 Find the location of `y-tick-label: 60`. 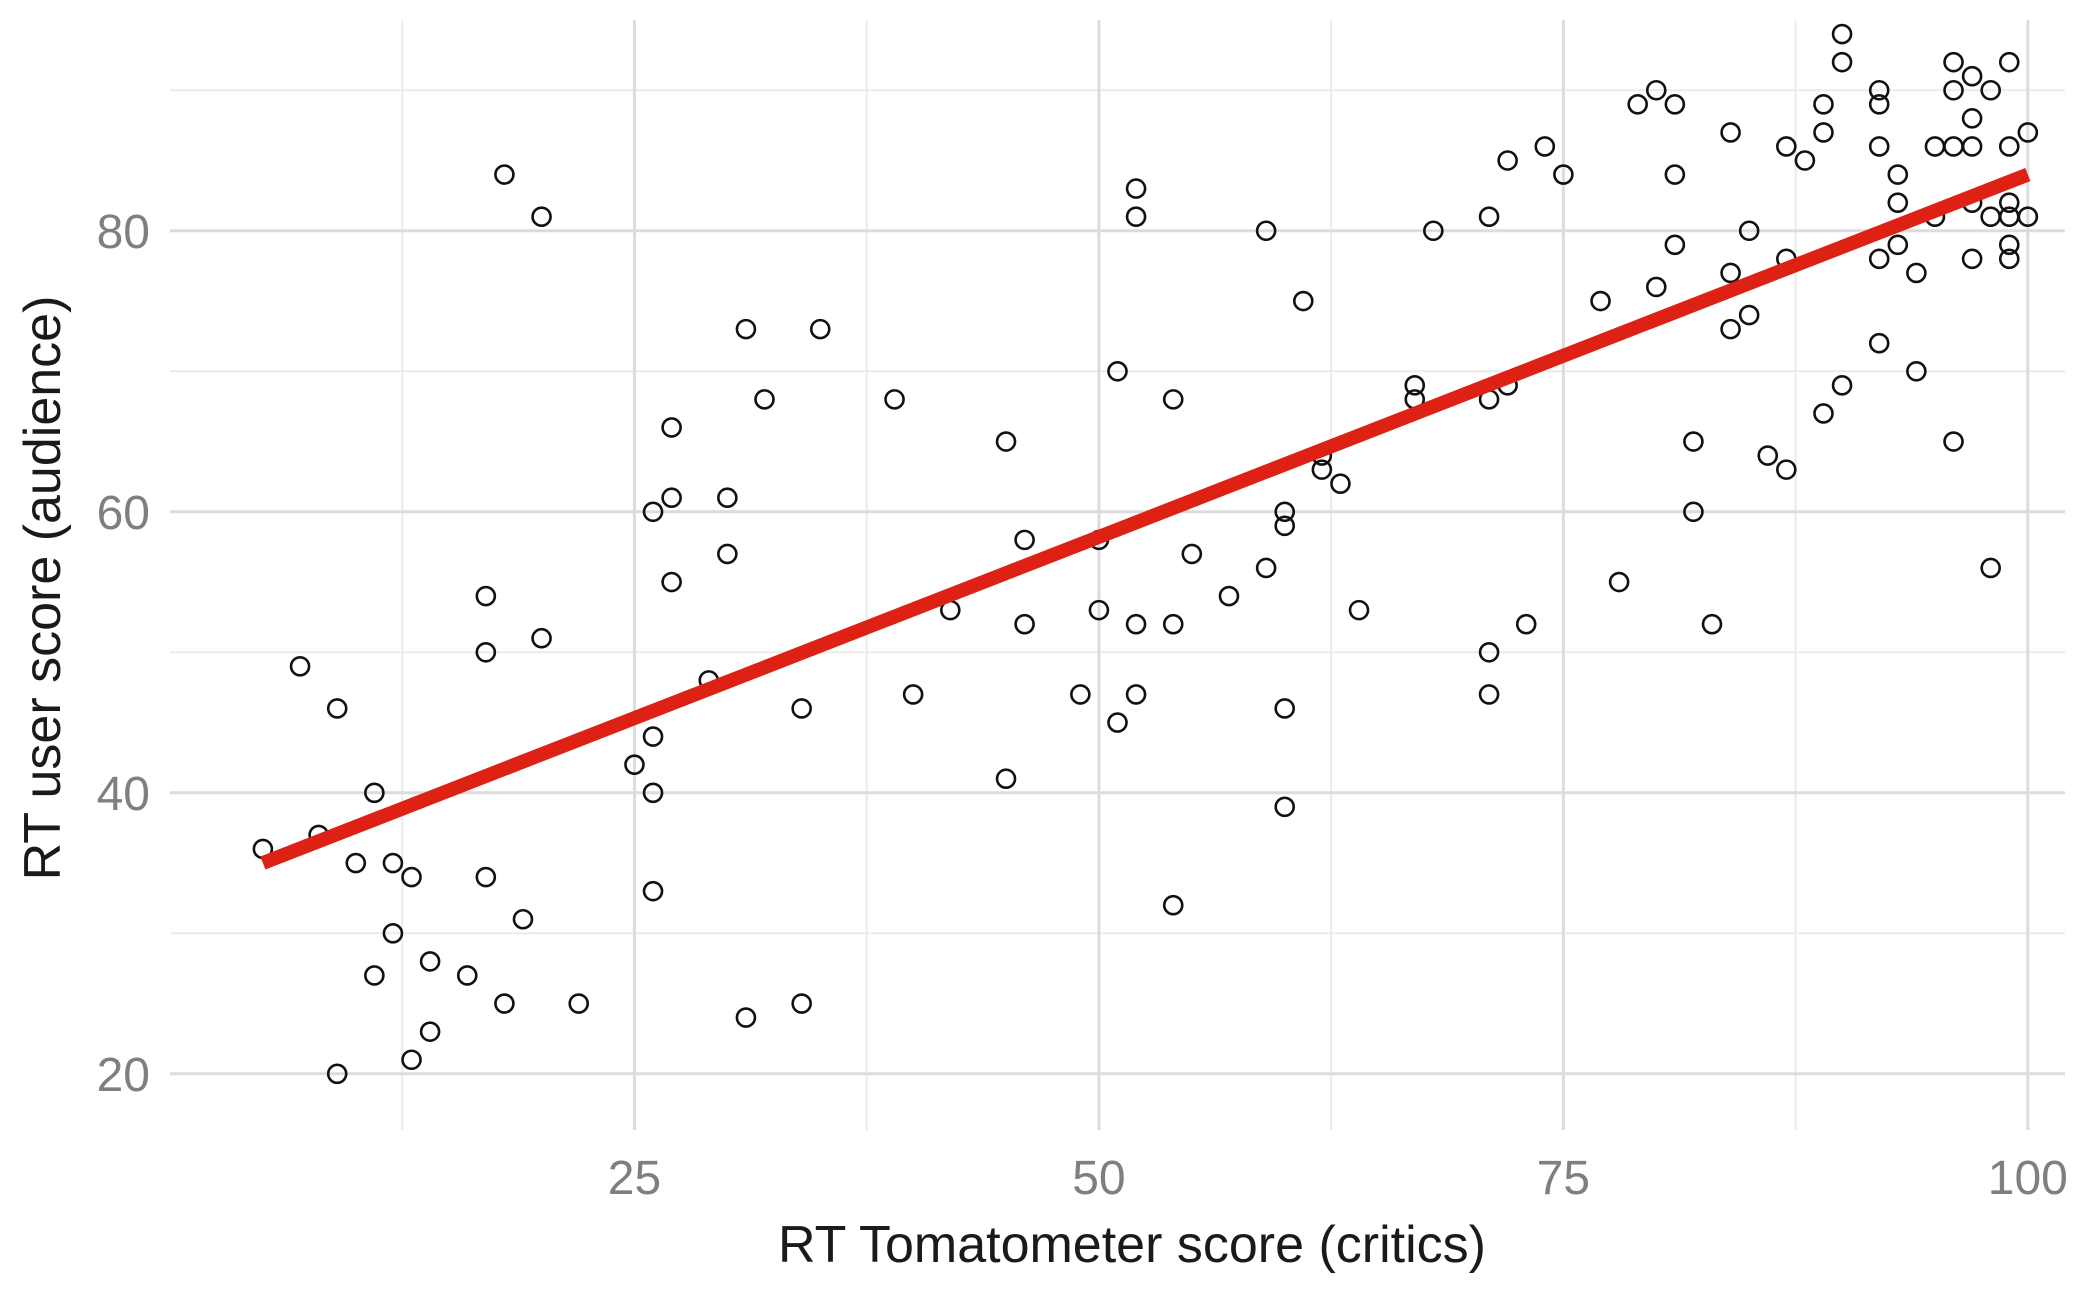

y-tick-label: 60 is located at coordinates (123, 513).